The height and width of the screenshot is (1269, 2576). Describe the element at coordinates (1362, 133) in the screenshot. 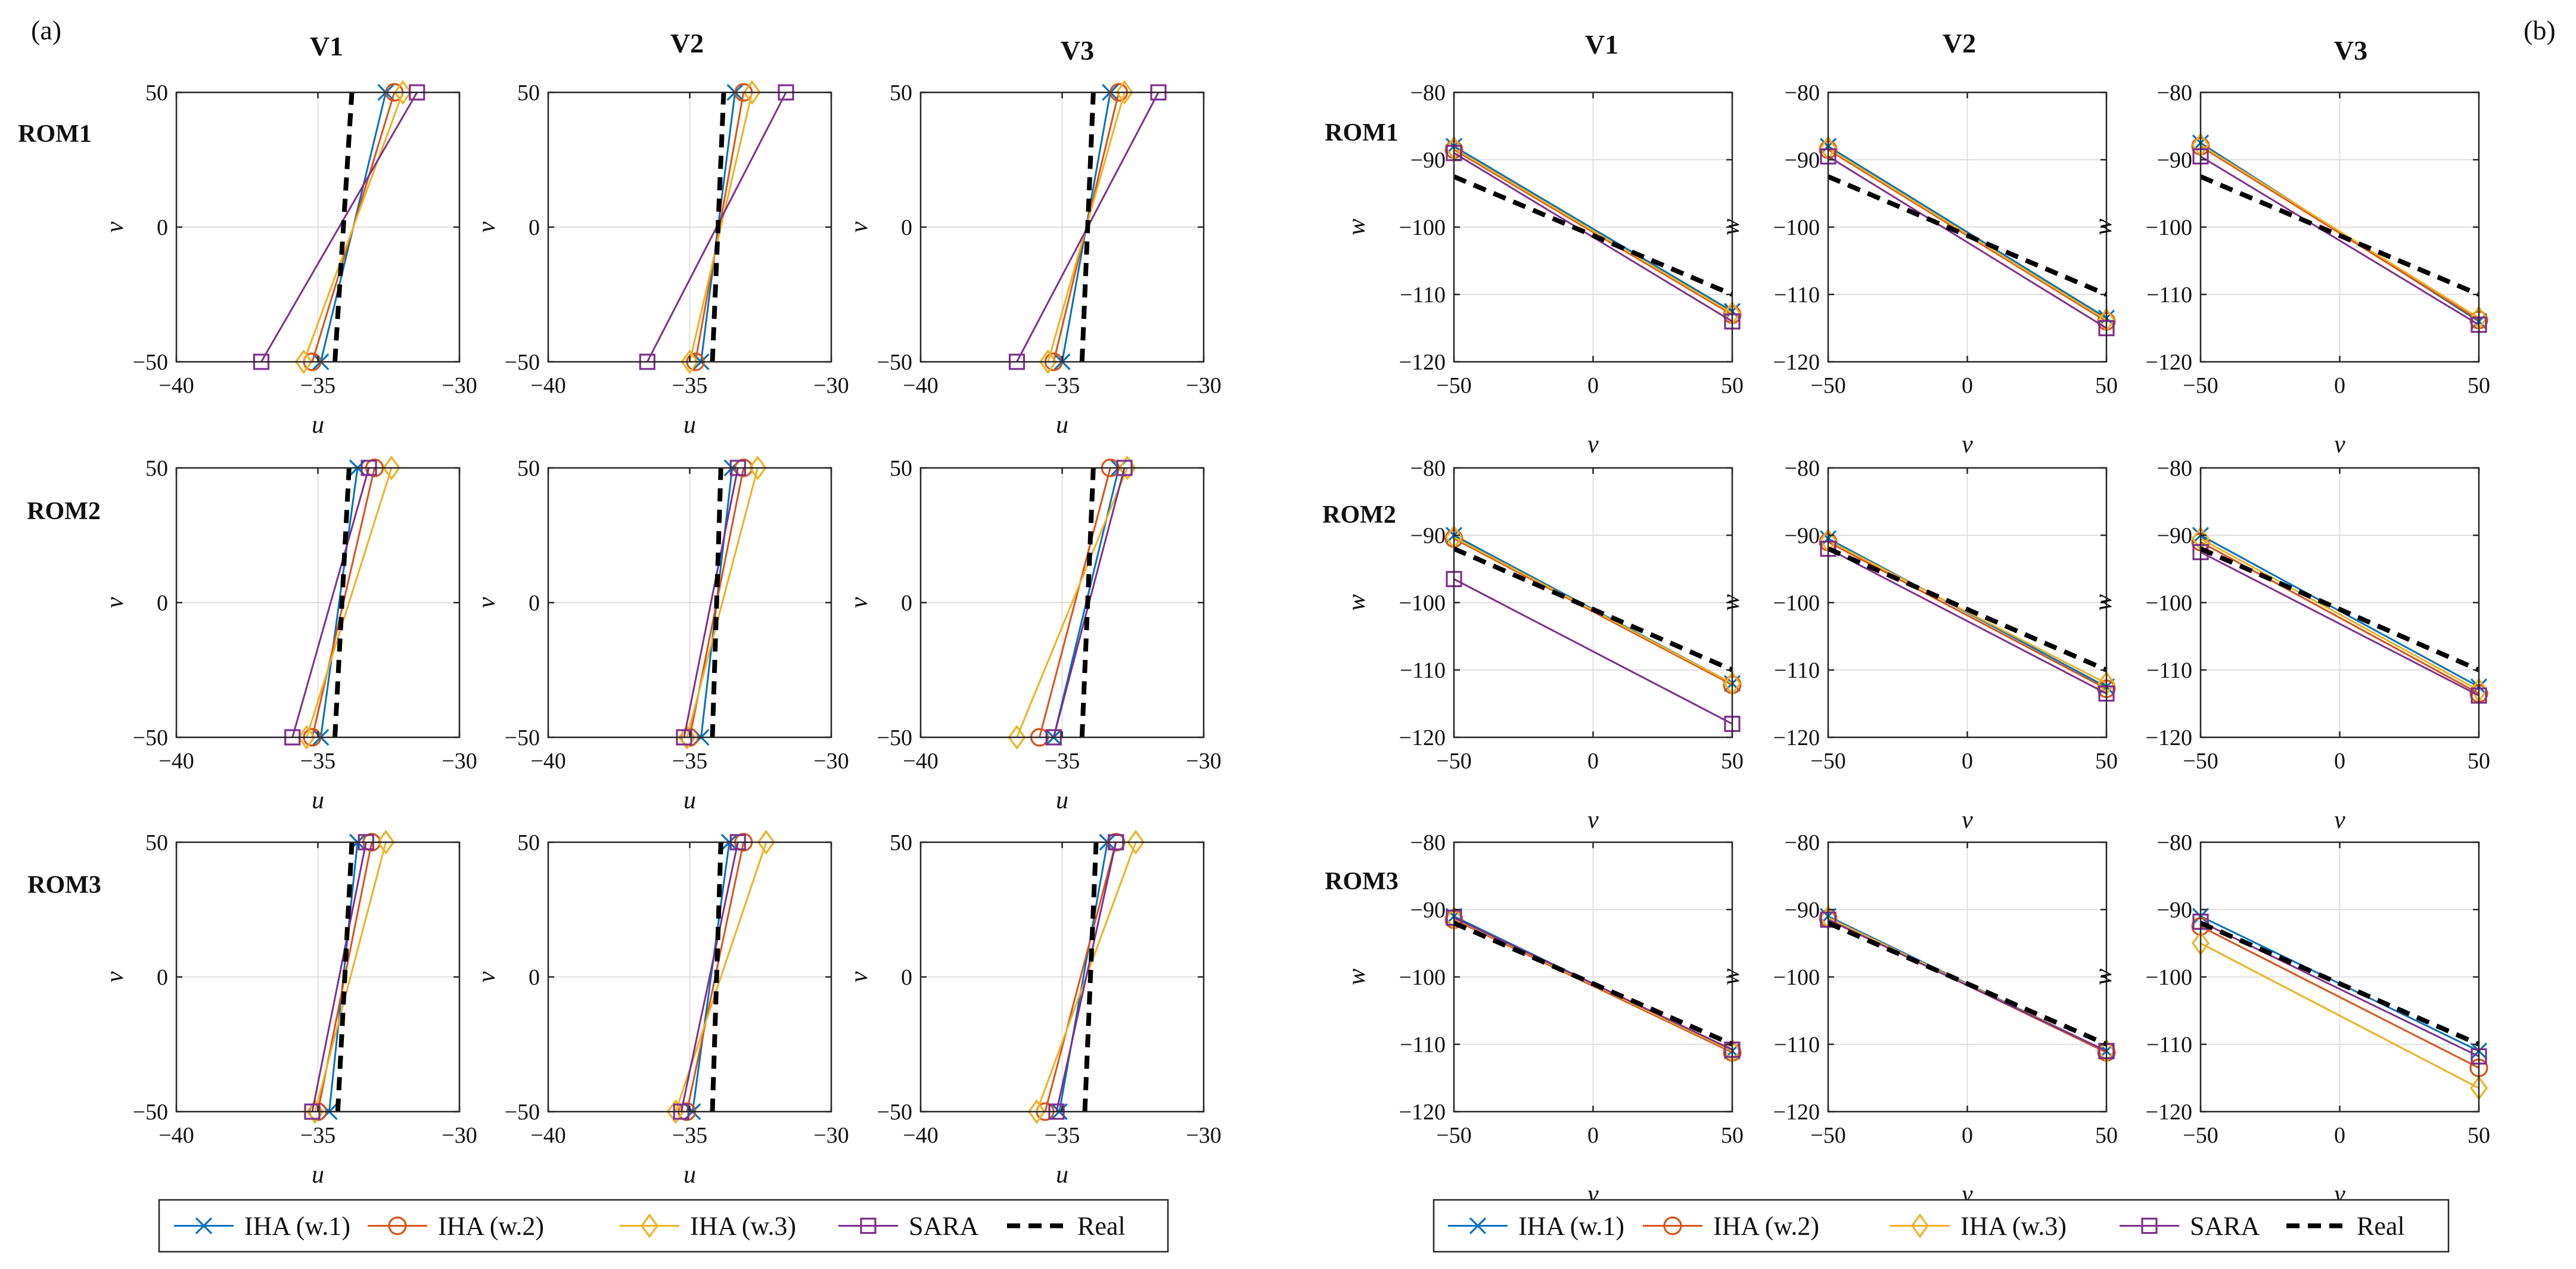

I see `row-title: ROM1` at that location.